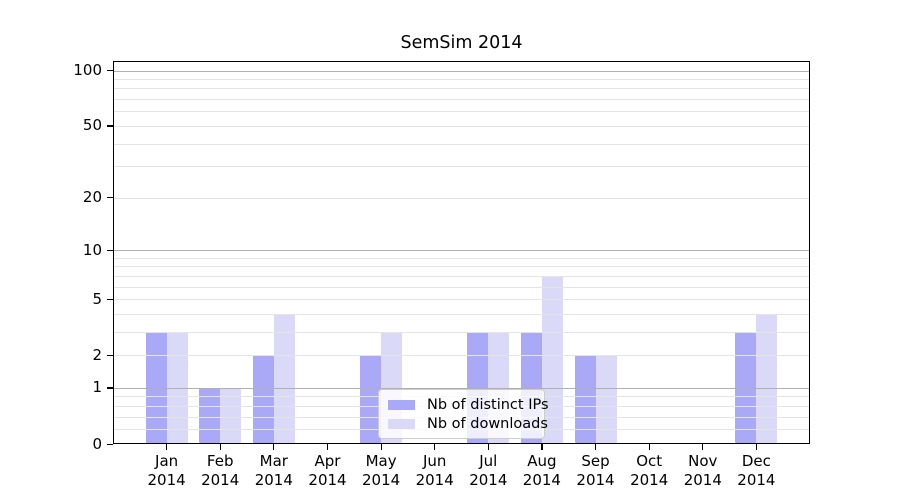  I want to click on legend: Nb of distinct IPs Nb of downloads, so click(463, 414).